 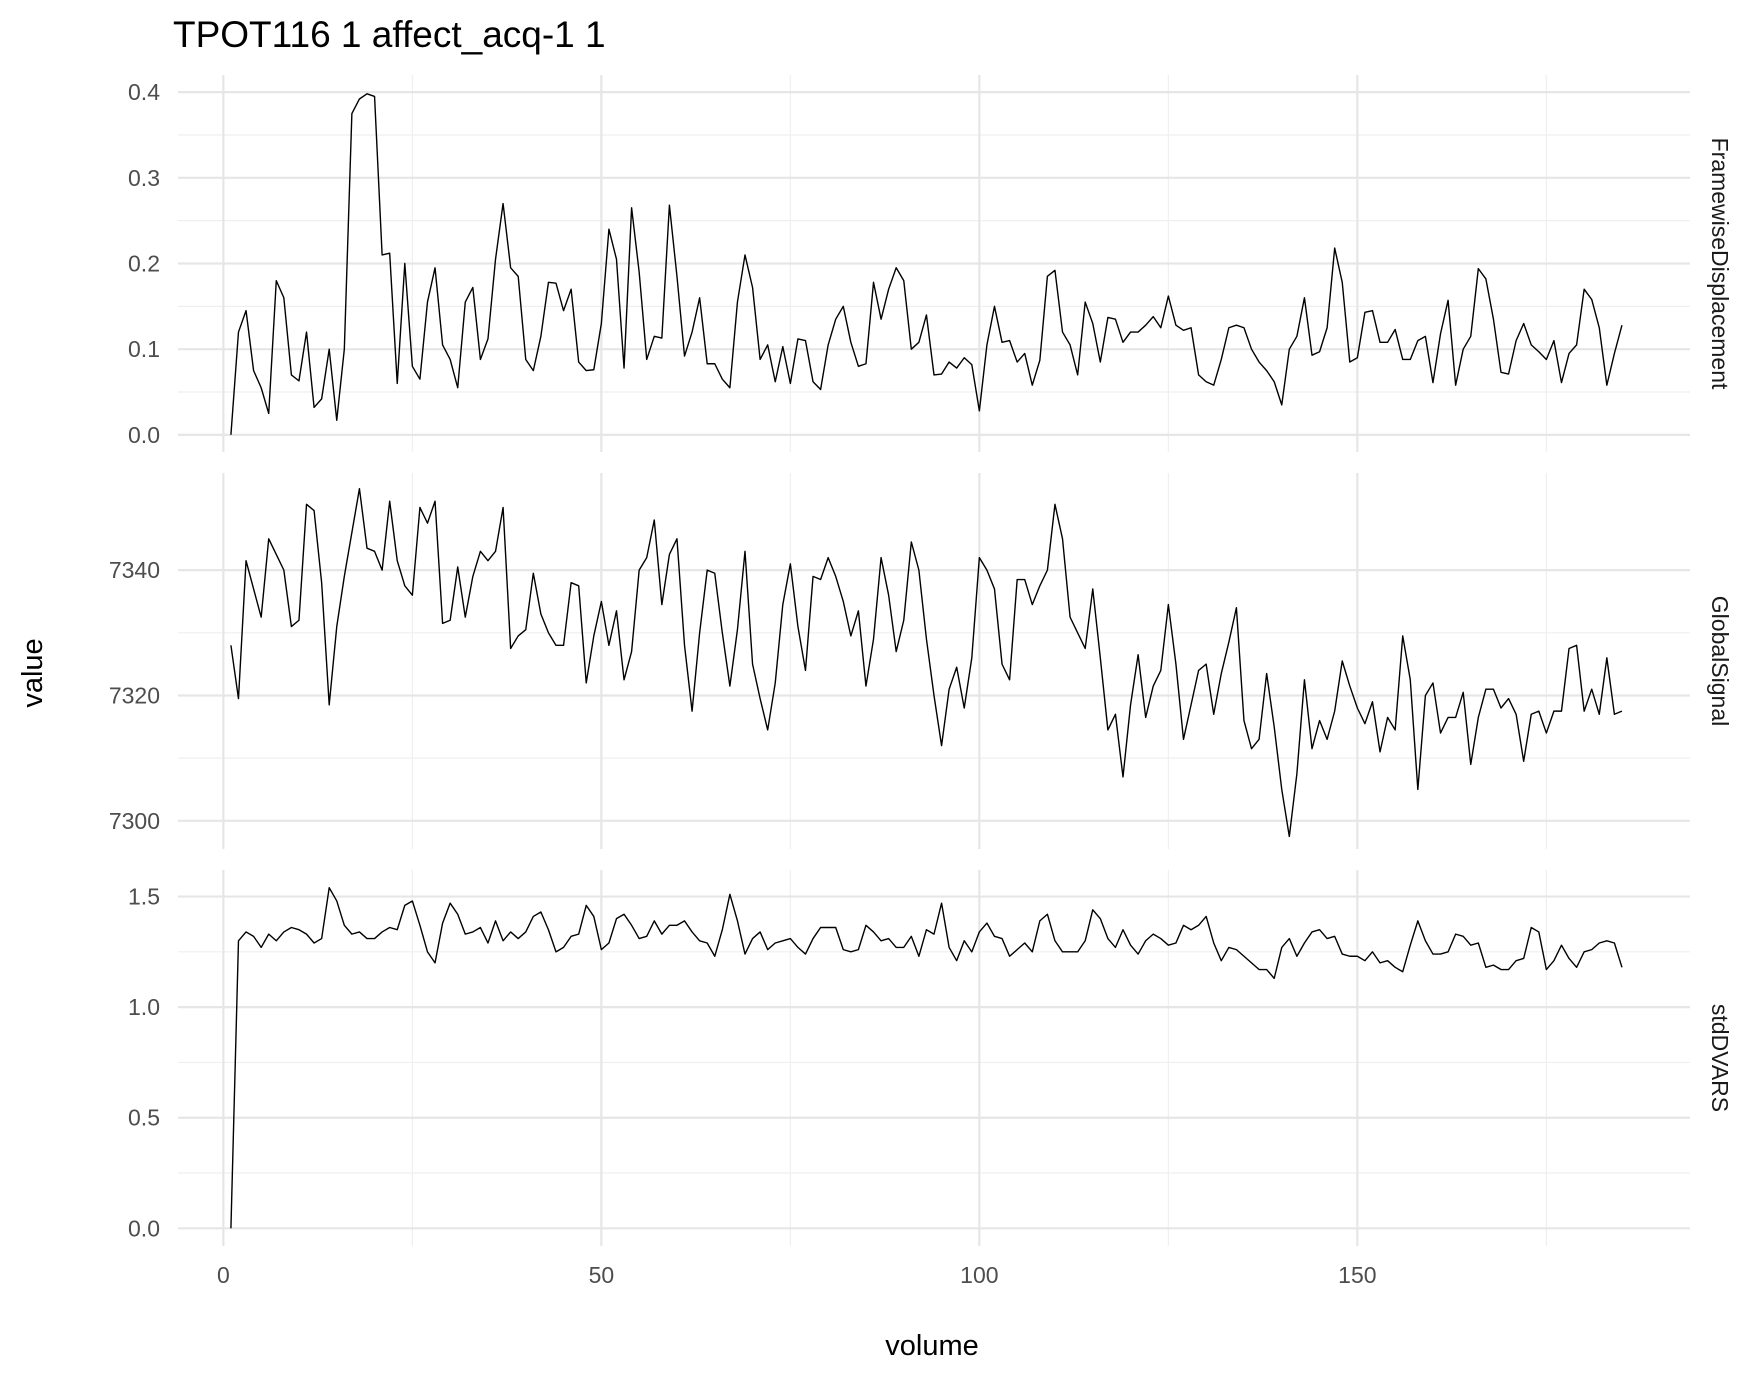 I want to click on x-tick-label: 150, so click(x=1357, y=1275).